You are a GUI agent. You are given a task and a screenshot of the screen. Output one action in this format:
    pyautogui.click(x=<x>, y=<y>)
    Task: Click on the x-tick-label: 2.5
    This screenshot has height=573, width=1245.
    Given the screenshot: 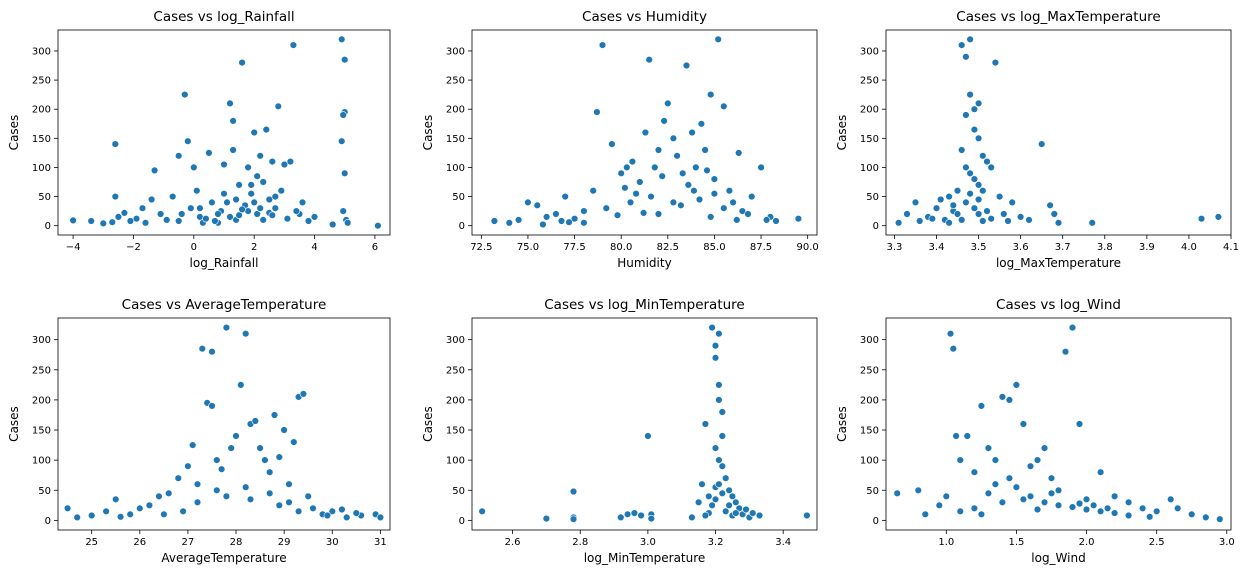 What is the action you would take?
    pyautogui.click(x=1157, y=542)
    